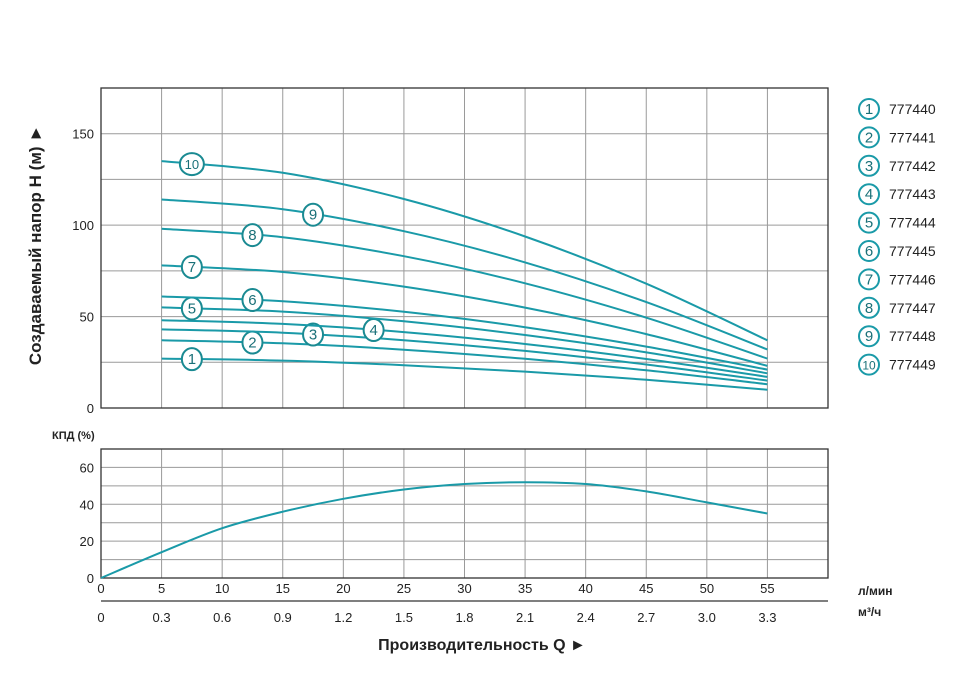 The image size is (970, 696). What do you see at coordinates (343, 617) in the screenshot?
I see `x-tick-m3h: 1.2` at bounding box center [343, 617].